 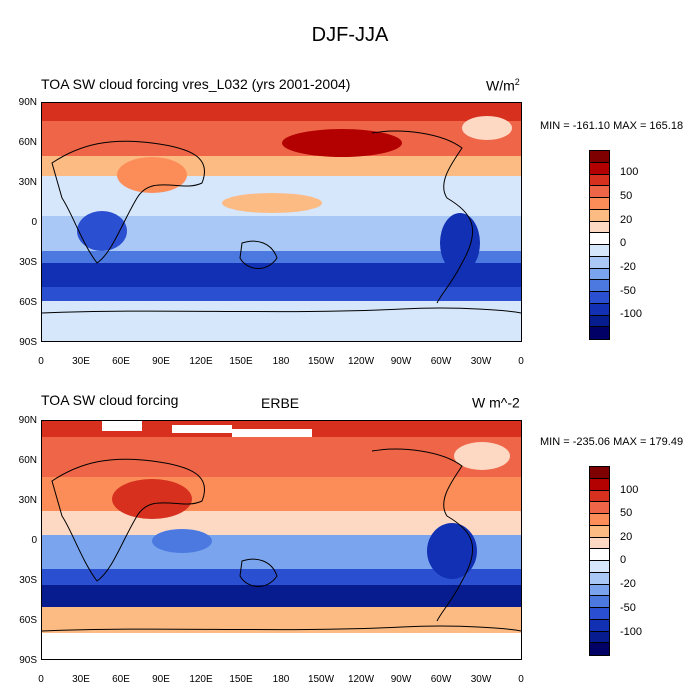 I want to click on cbar1-label-m100: -100, so click(x=631, y=314).